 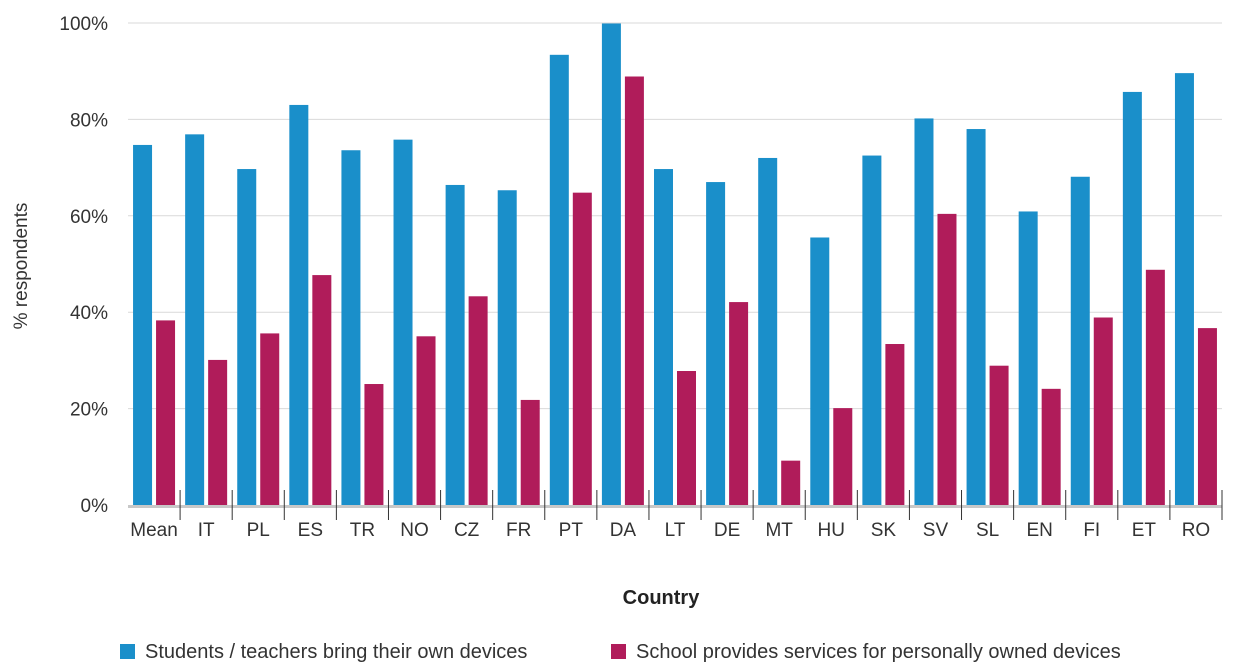 I want to click on y-axis: 0% 20% 40% 60% 80% 100%, so click(x=83, y=265).